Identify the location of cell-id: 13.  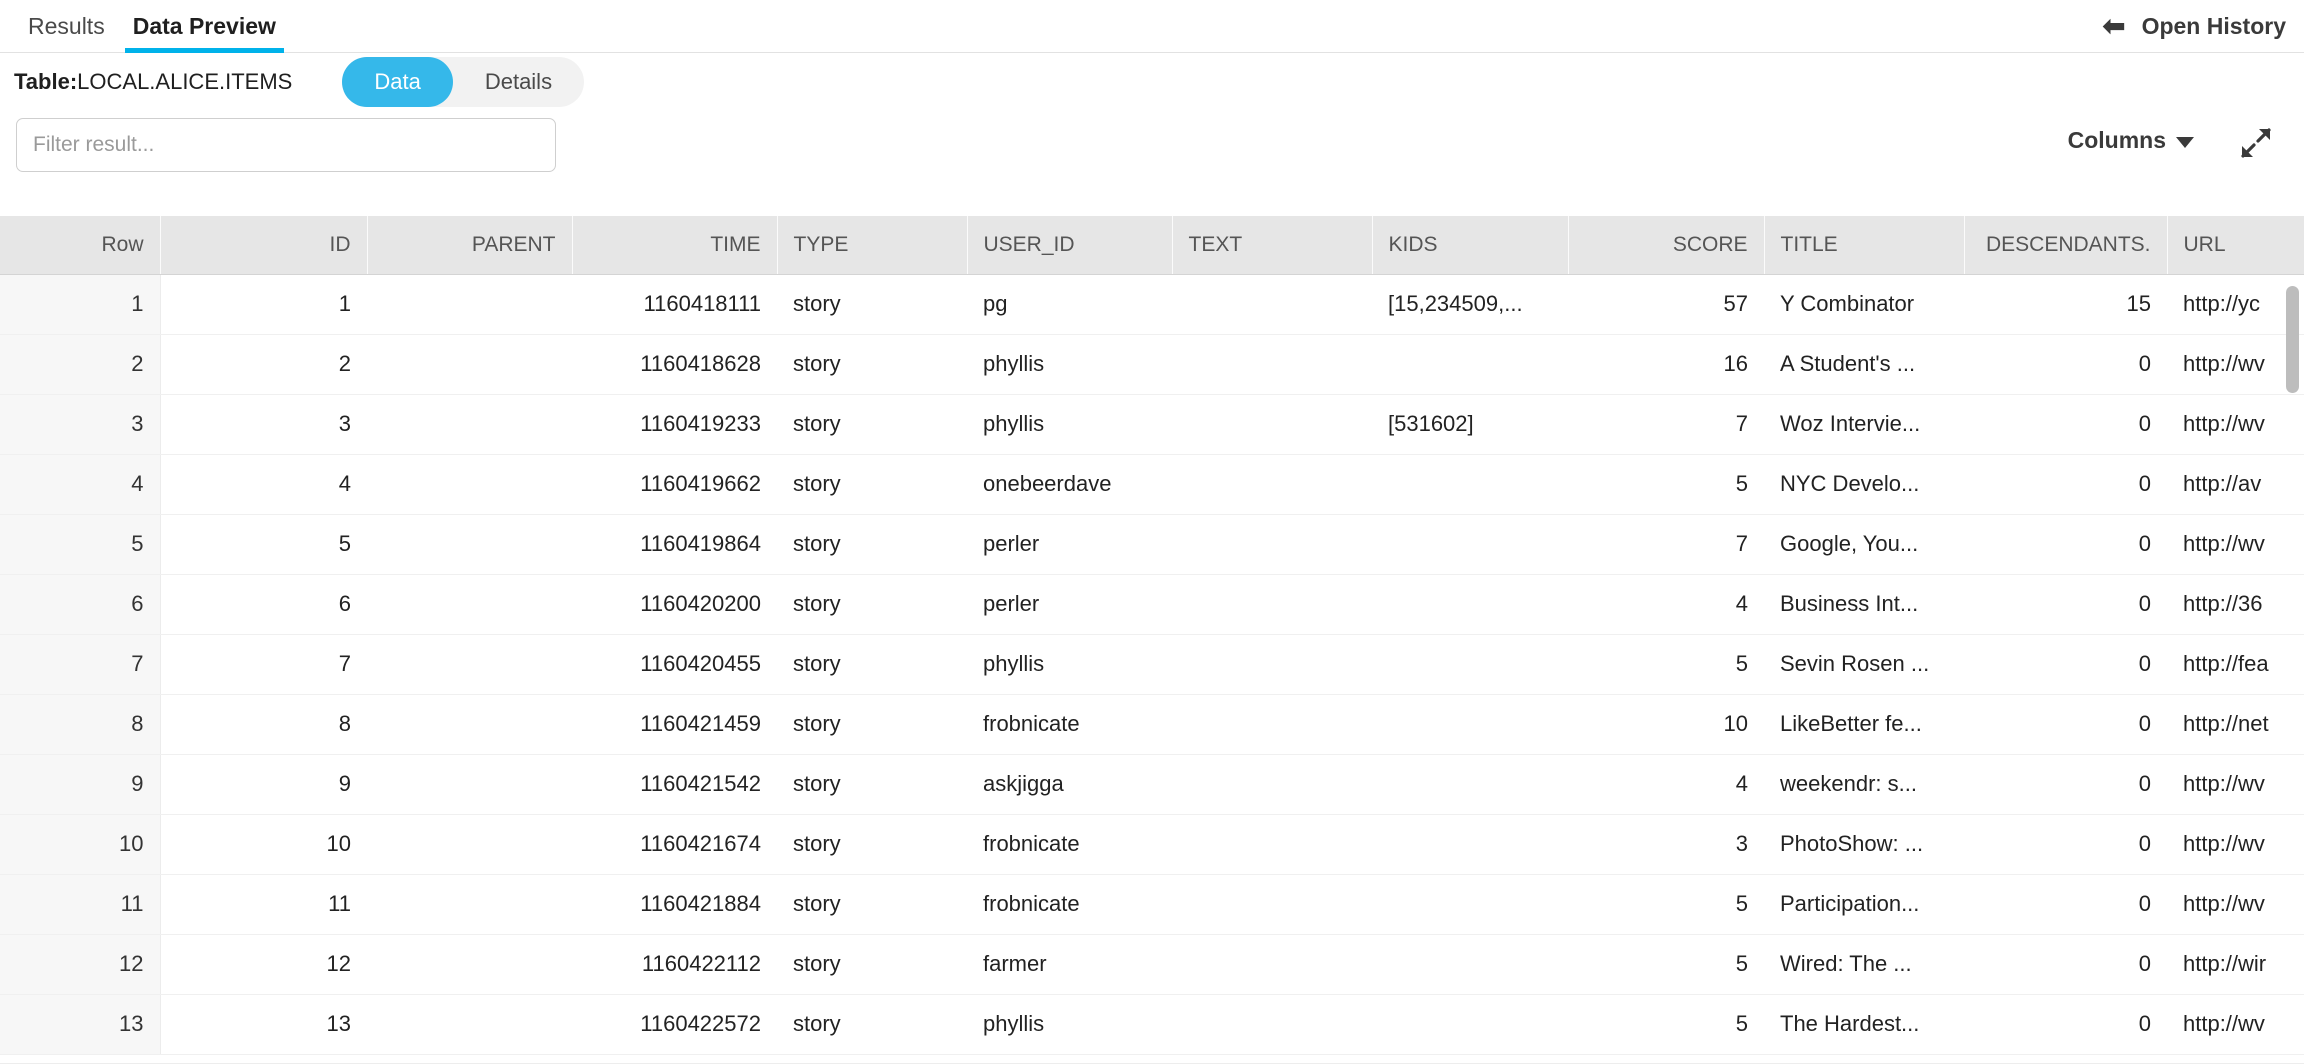
(263, 1024).